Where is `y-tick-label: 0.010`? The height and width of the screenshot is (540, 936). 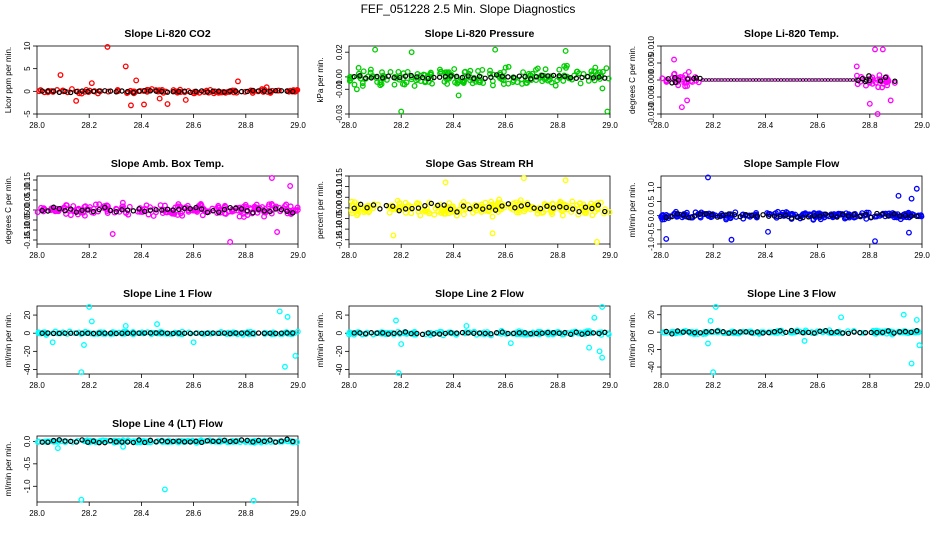
y-tick-label: 0.010 is located at coordinates (651, 45).